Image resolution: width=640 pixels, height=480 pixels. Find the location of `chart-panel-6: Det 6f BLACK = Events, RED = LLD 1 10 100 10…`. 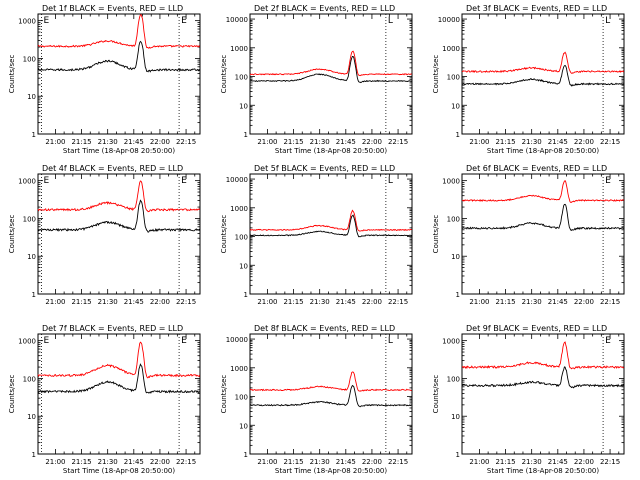

chart-panel-6: Det 6f BLACK = Events, RED = LLD 1 10 100 10… is located at coordinates (528, 235).